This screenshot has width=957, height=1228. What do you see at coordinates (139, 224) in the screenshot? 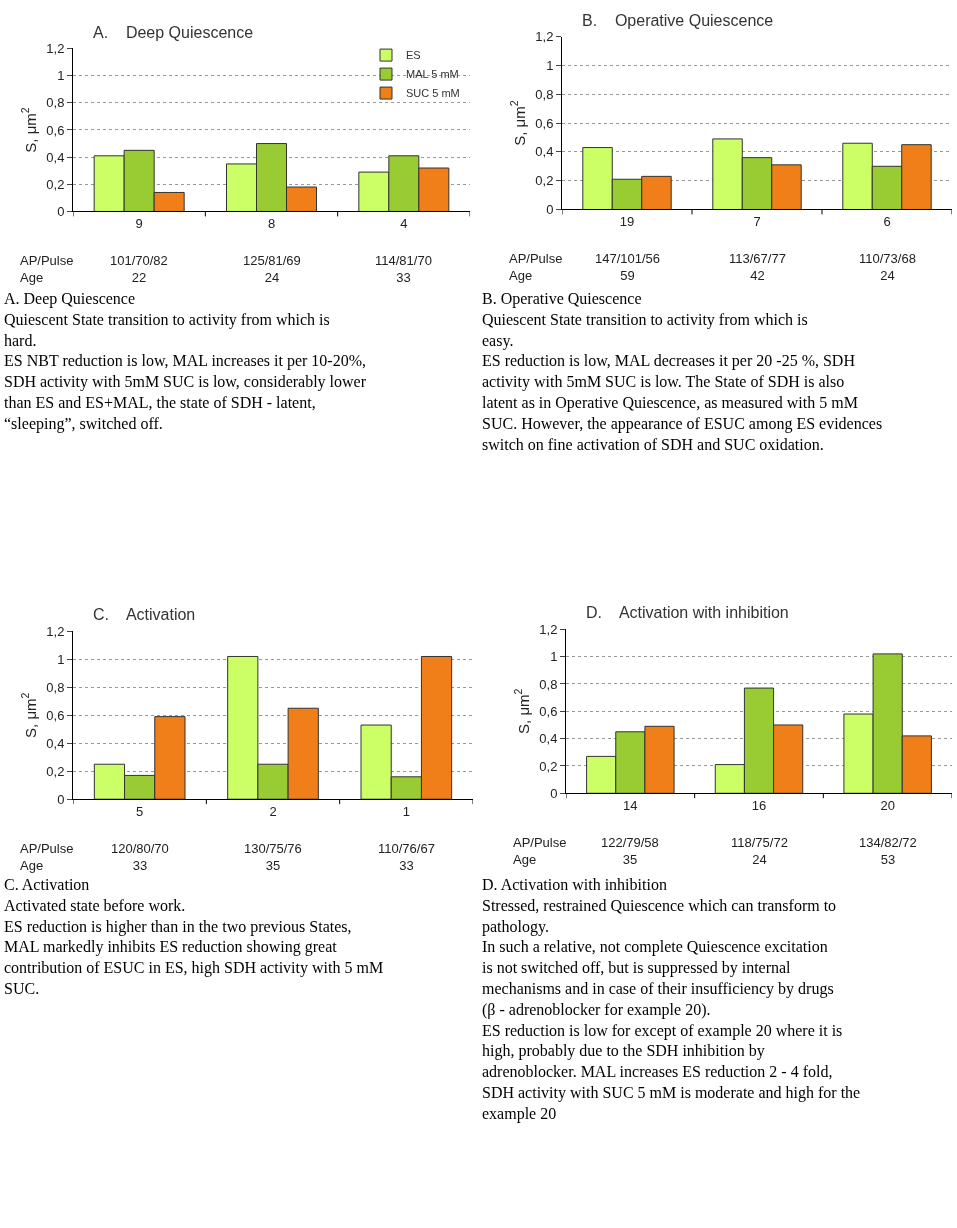
I see `x-tick-label: 9` at bounding box center [139, 224].